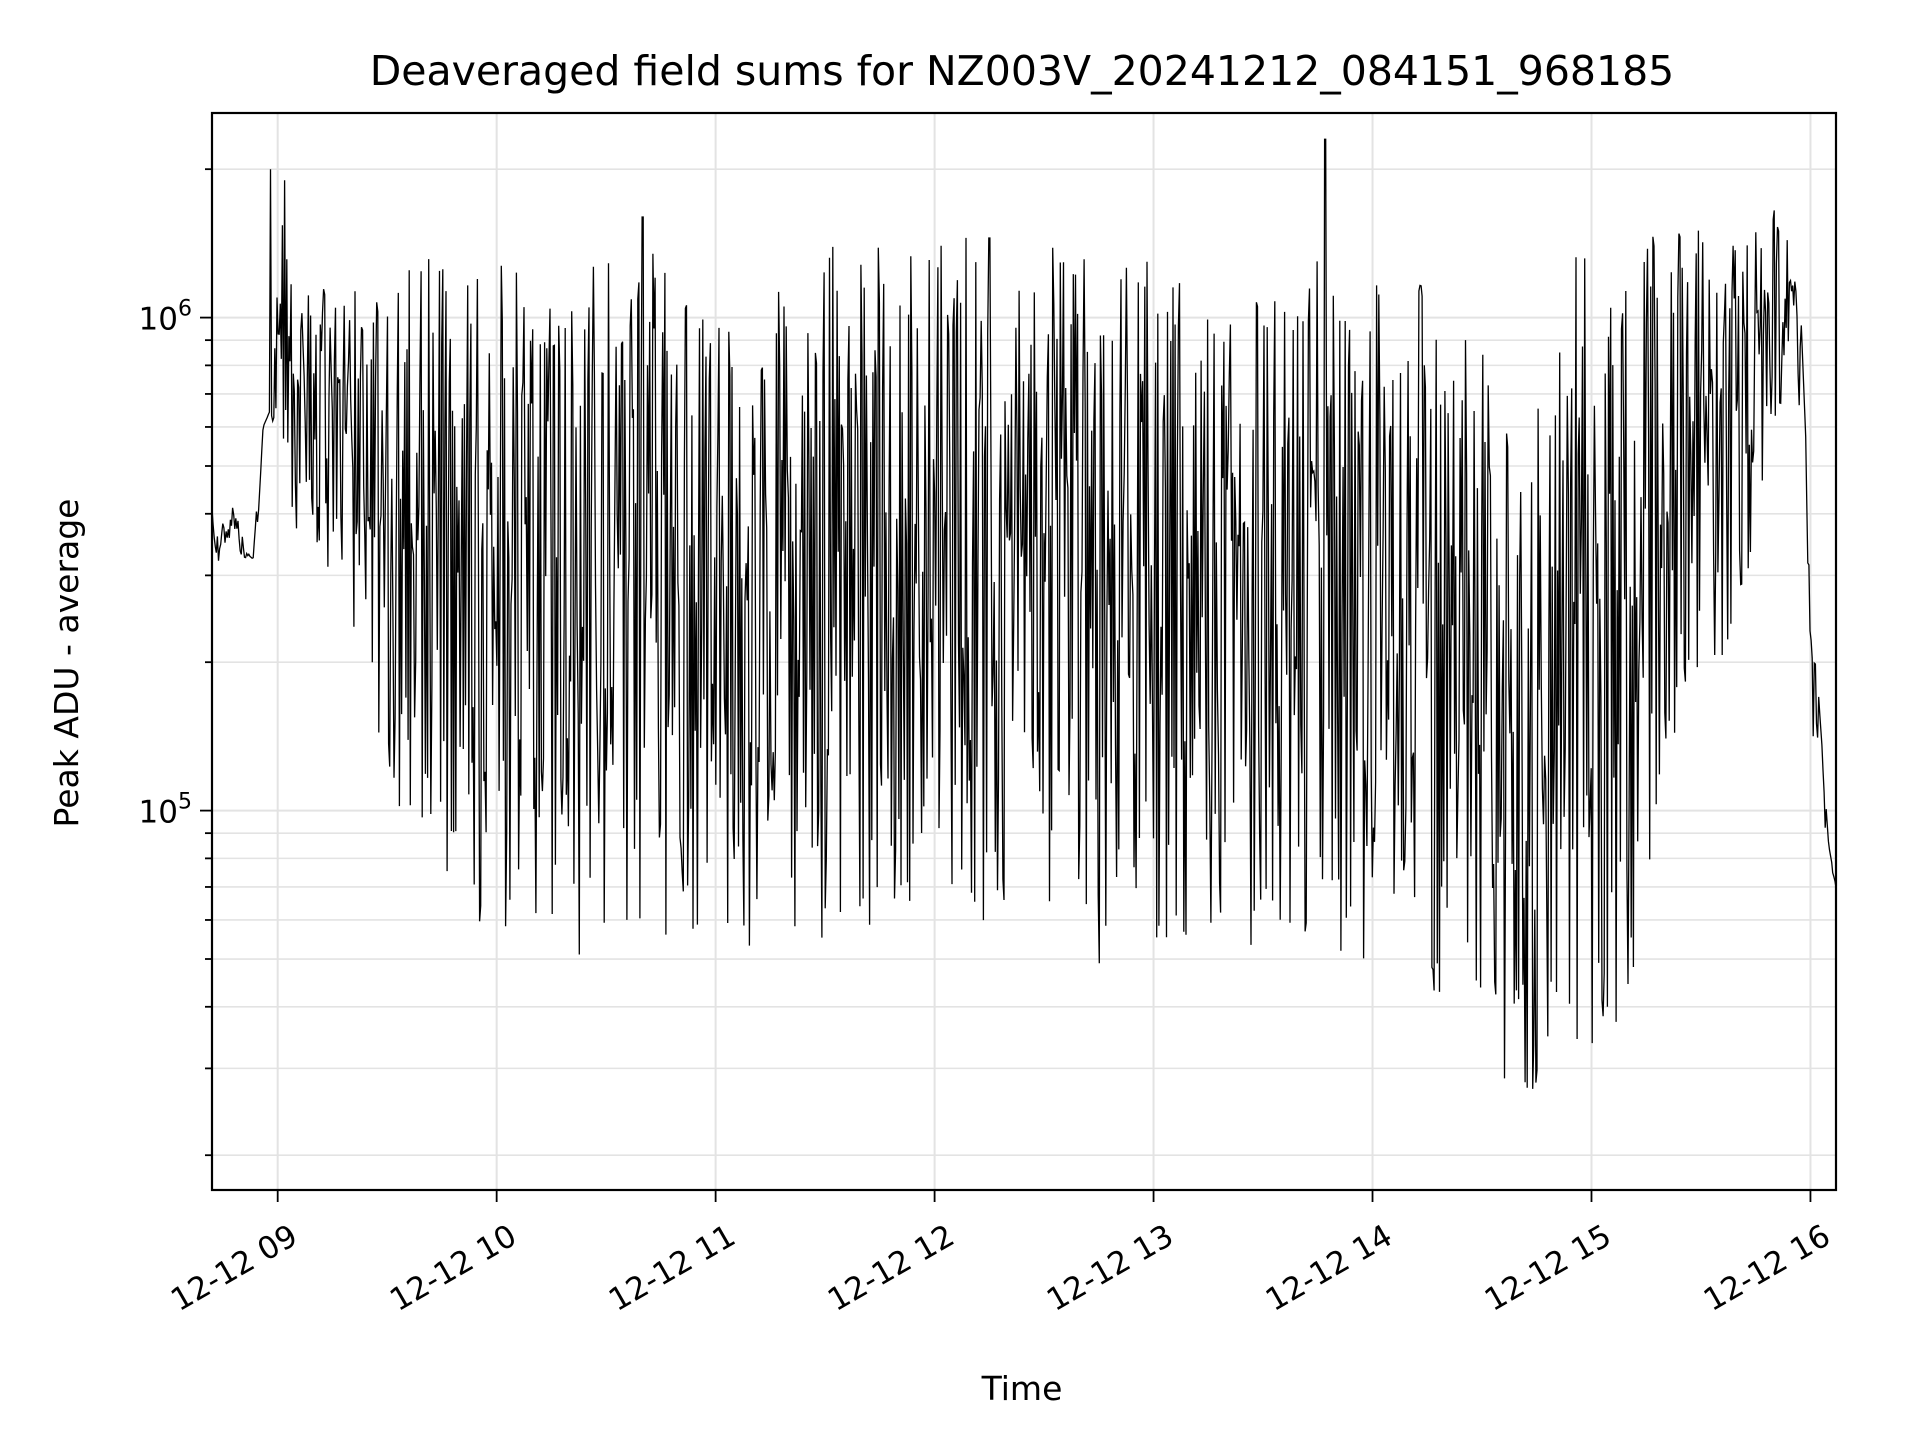 This screenshot has height=1440, width=1920. I want to click on y-tick-label: 10⁶, so click(165, 317).